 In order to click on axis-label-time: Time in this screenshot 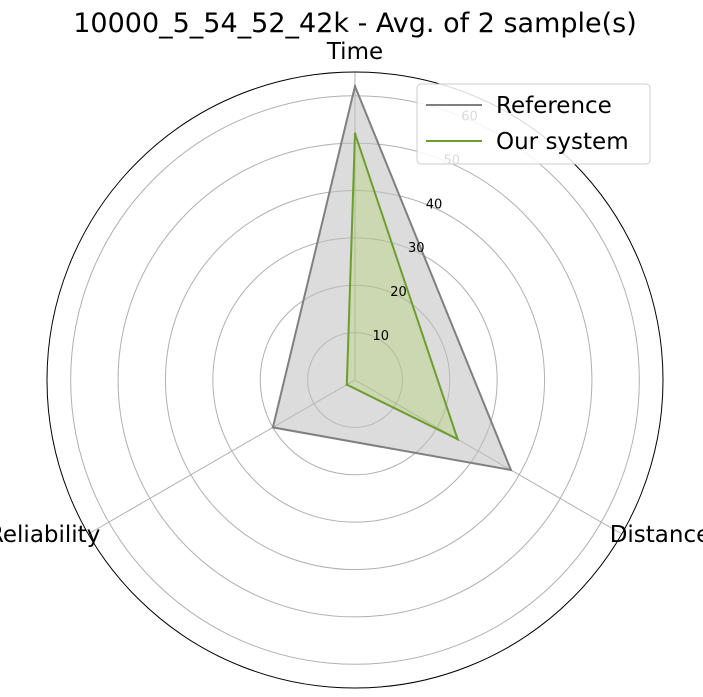, I will do `click(354, 52)`.